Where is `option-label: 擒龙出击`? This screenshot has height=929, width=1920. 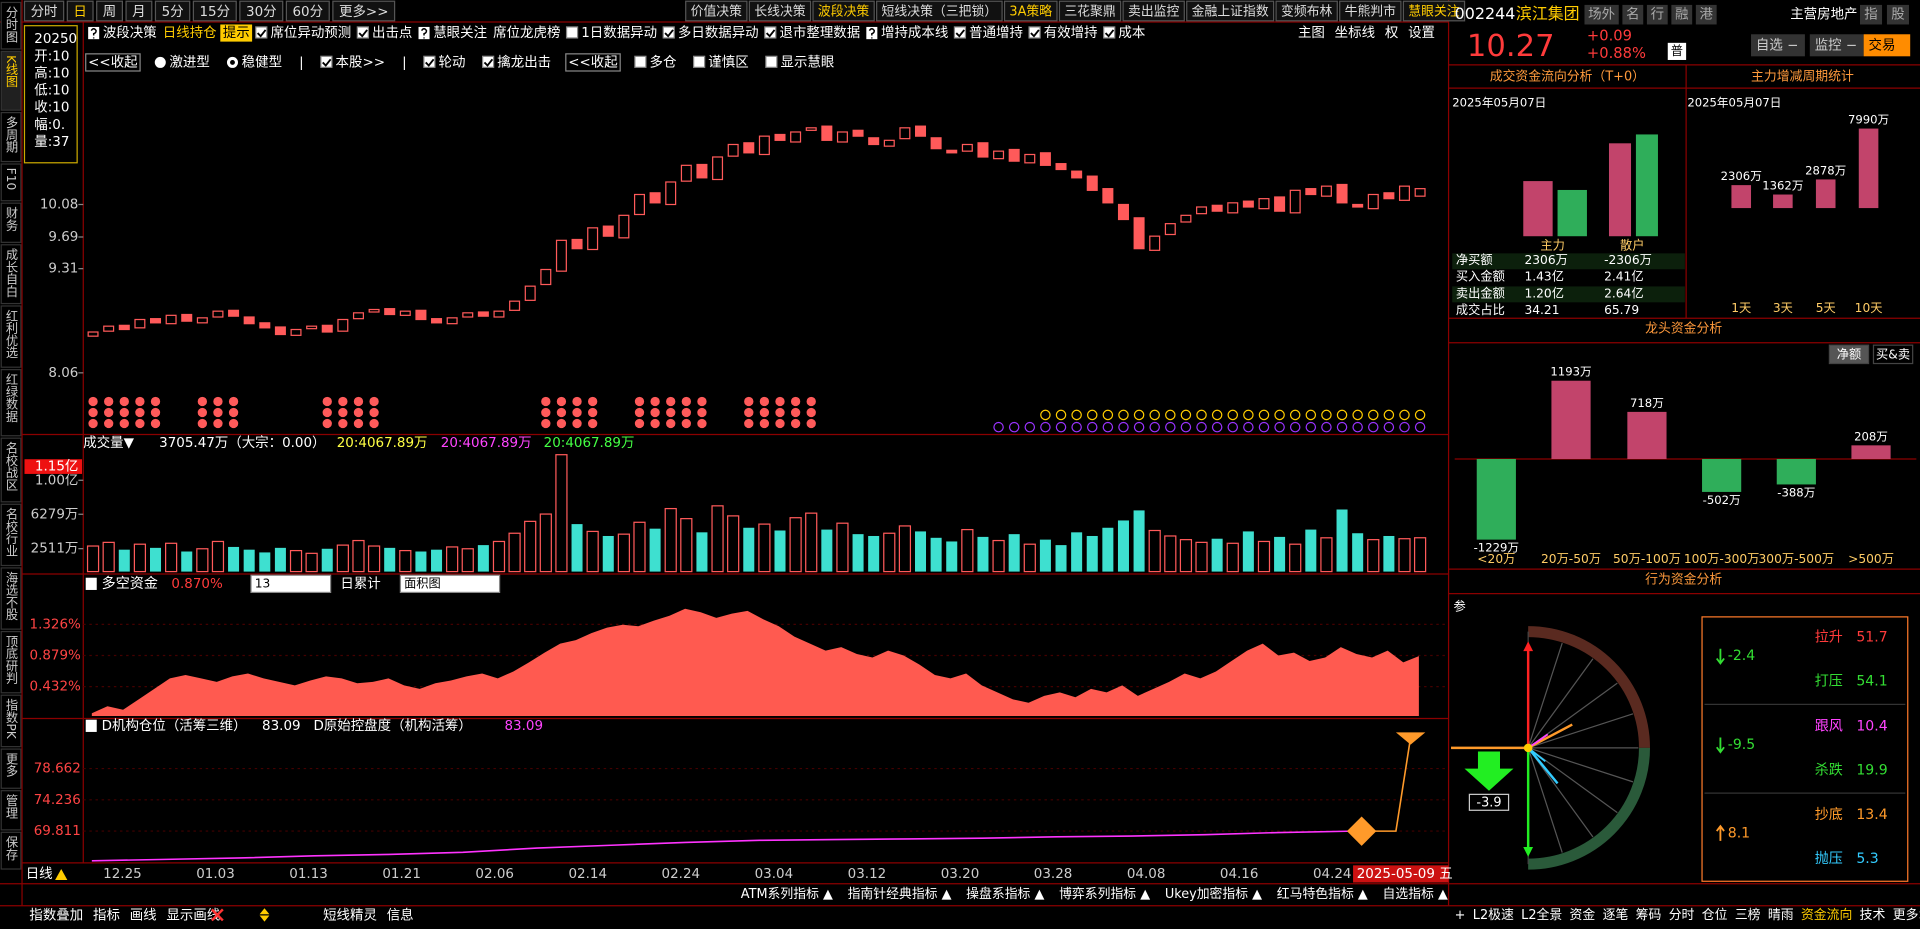
option-label: 擒龙出击 is located at coordinates (524, 61).